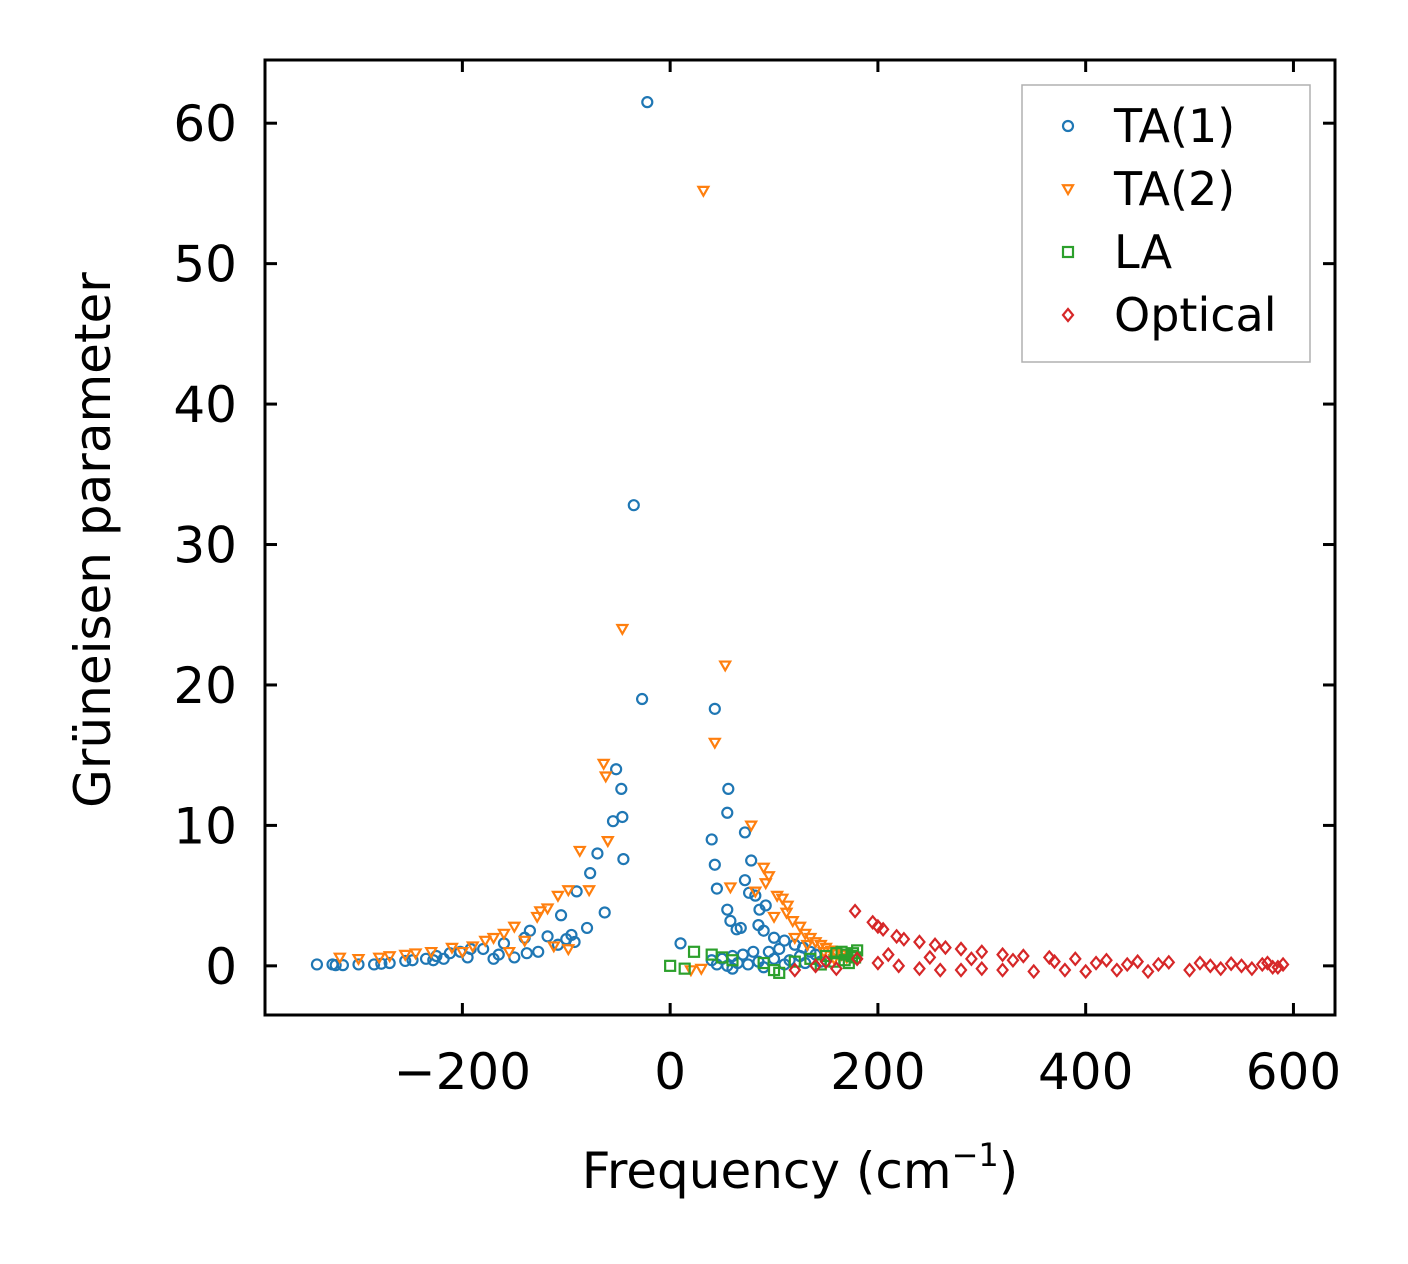 The height and width of the screenshot is (1264, 1408). What do you see at coordinates (221, 967) in the screenshot?
I see `y-tick-label: 0` at bounding box center [221, 967].